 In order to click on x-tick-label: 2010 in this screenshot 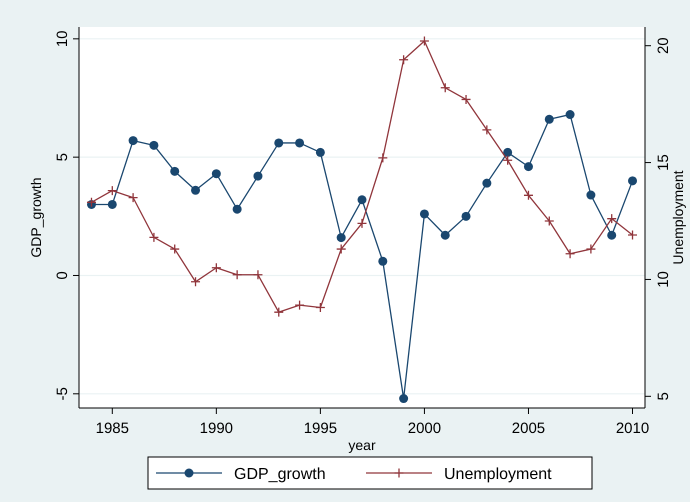, I will do `click(633, 428)`.